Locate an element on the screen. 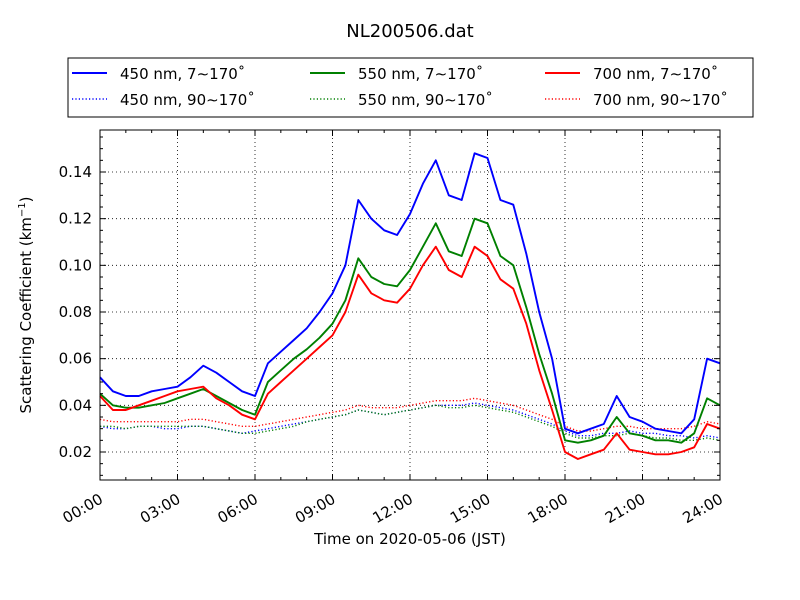 This screenshot has width=800, height=600. y-tick-label: 0.04 is located at coordinates (75, 405).